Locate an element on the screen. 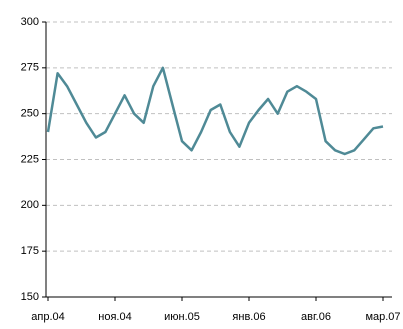 This screenshot has width=403, height=329. x-tick-label: июн.05 is located at coordinates (182, 317).